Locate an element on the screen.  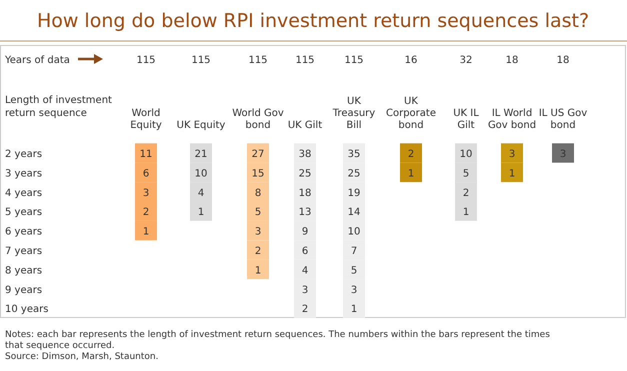
x-tick-label: IL US Gov bond is located at coordinates (563, 119).